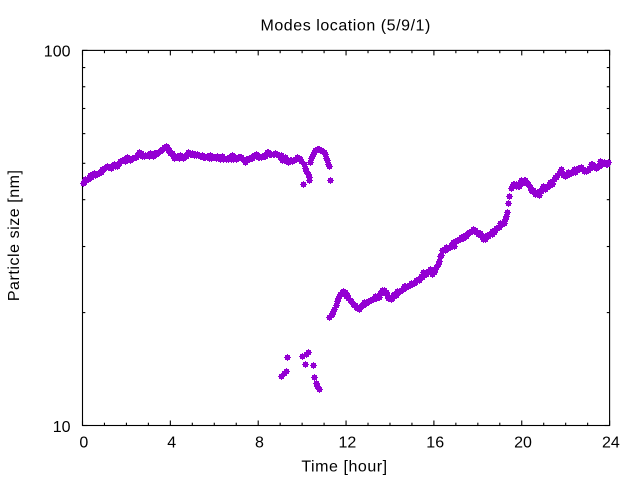  I want to click on svg-text: Modes location (5/9/1), so click(345, 26).